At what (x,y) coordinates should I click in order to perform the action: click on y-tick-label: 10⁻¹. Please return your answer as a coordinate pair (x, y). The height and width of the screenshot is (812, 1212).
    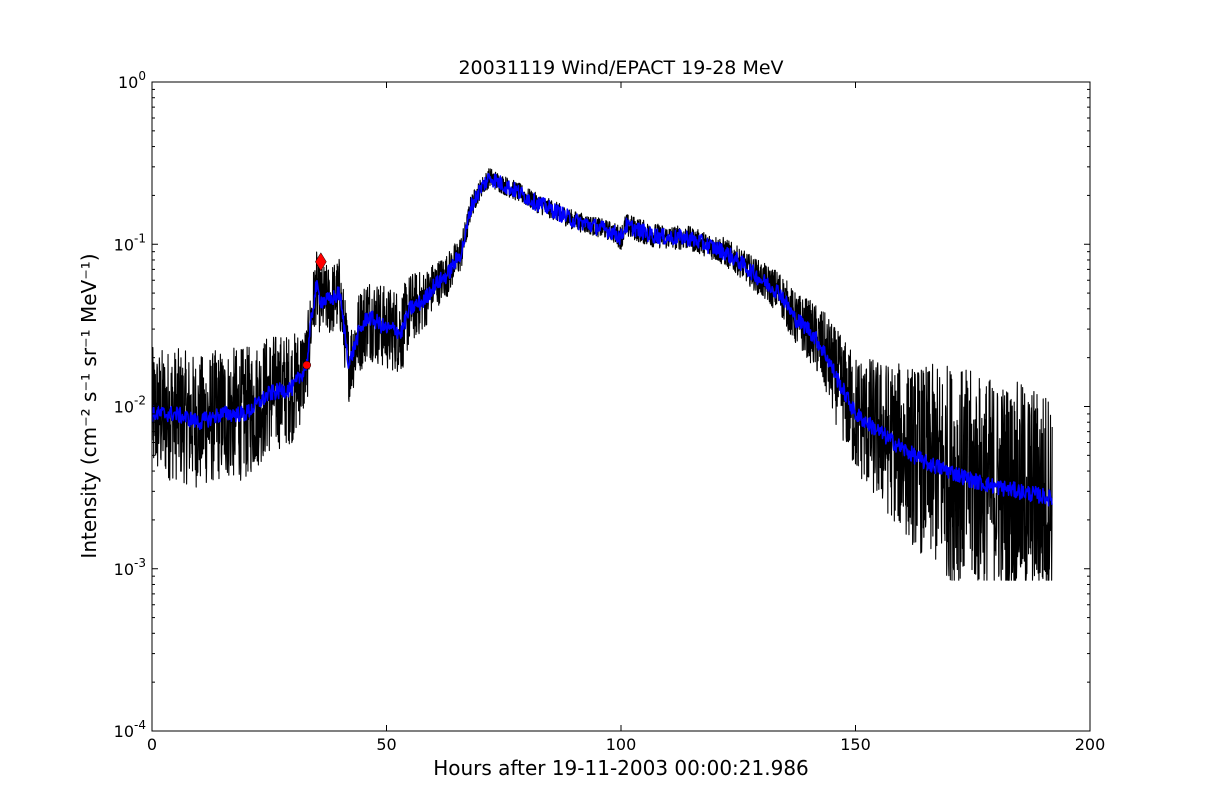
    Looking at the image, I should click on (130, 242).